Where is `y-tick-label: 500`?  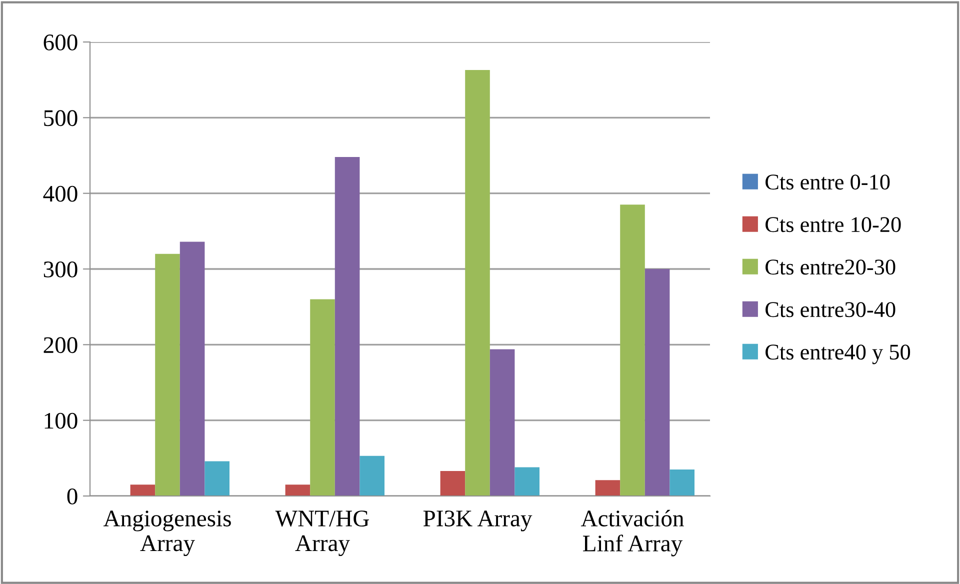
y-tick-label: 500 is located at coordinates (61, 118).